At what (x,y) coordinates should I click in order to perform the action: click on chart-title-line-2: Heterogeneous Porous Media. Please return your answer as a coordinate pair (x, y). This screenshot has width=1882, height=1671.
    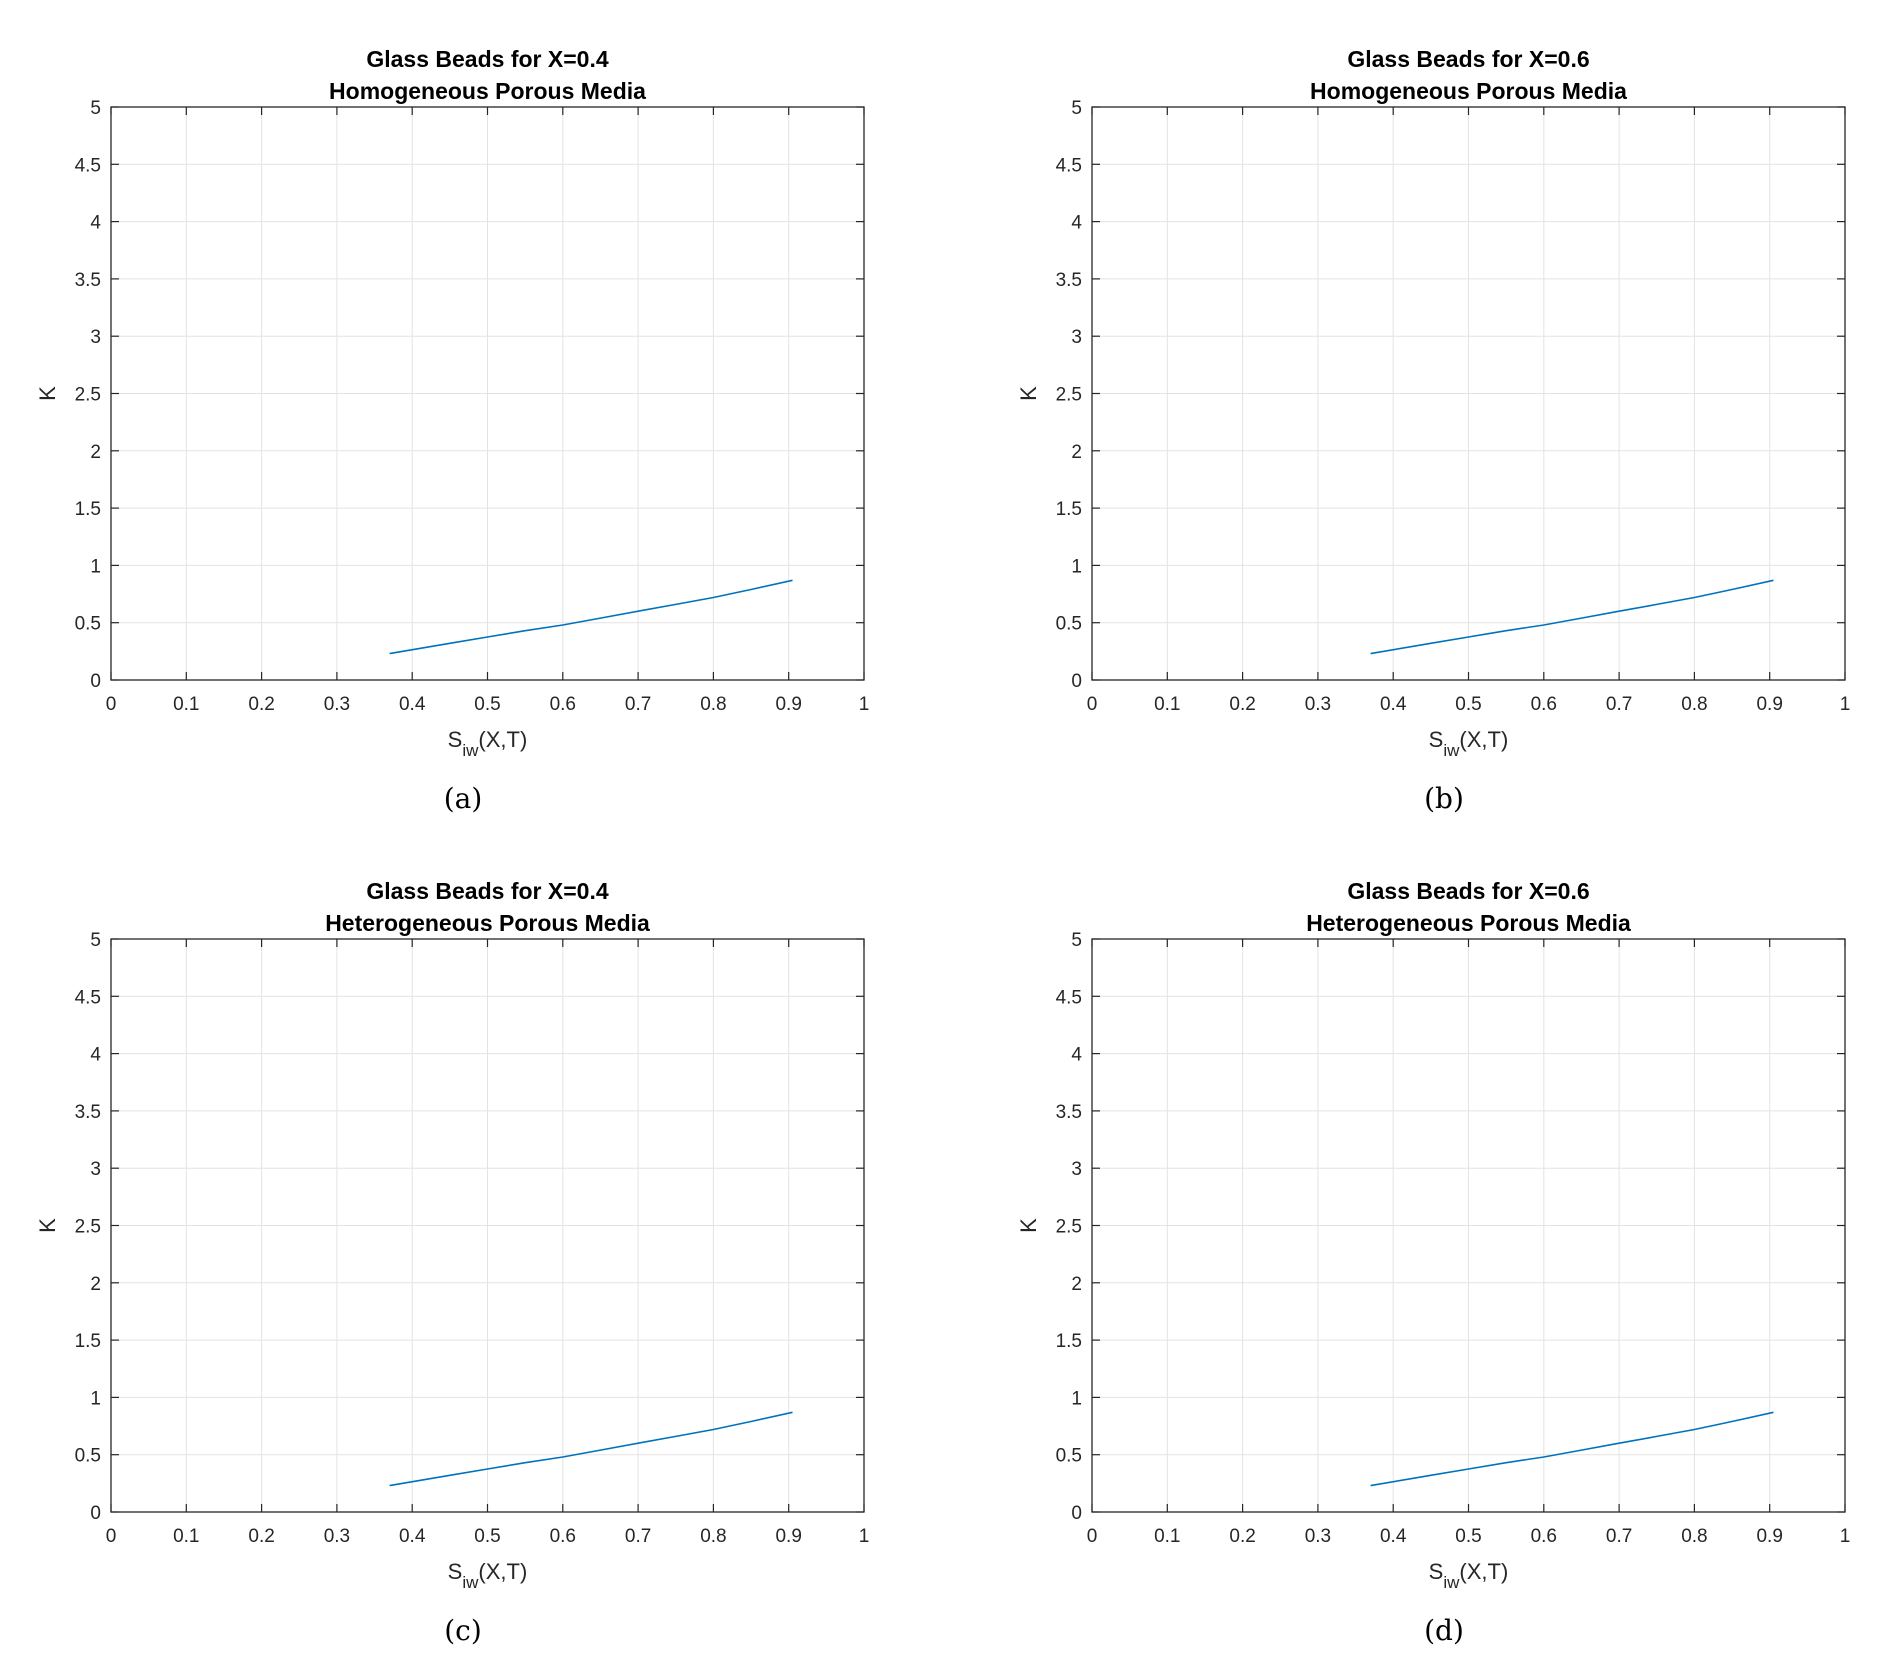
    Looking at the image, I should click on (1468, 923).